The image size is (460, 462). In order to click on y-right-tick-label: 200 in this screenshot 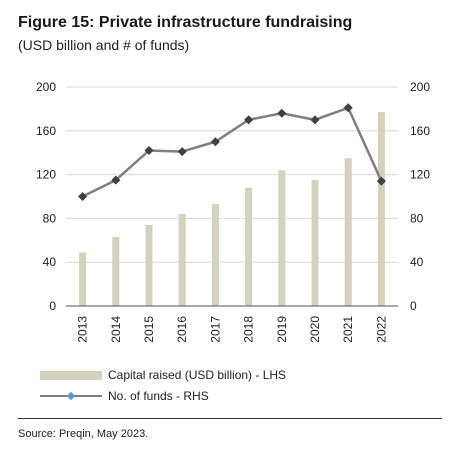, I will do `click(420, 87)`.